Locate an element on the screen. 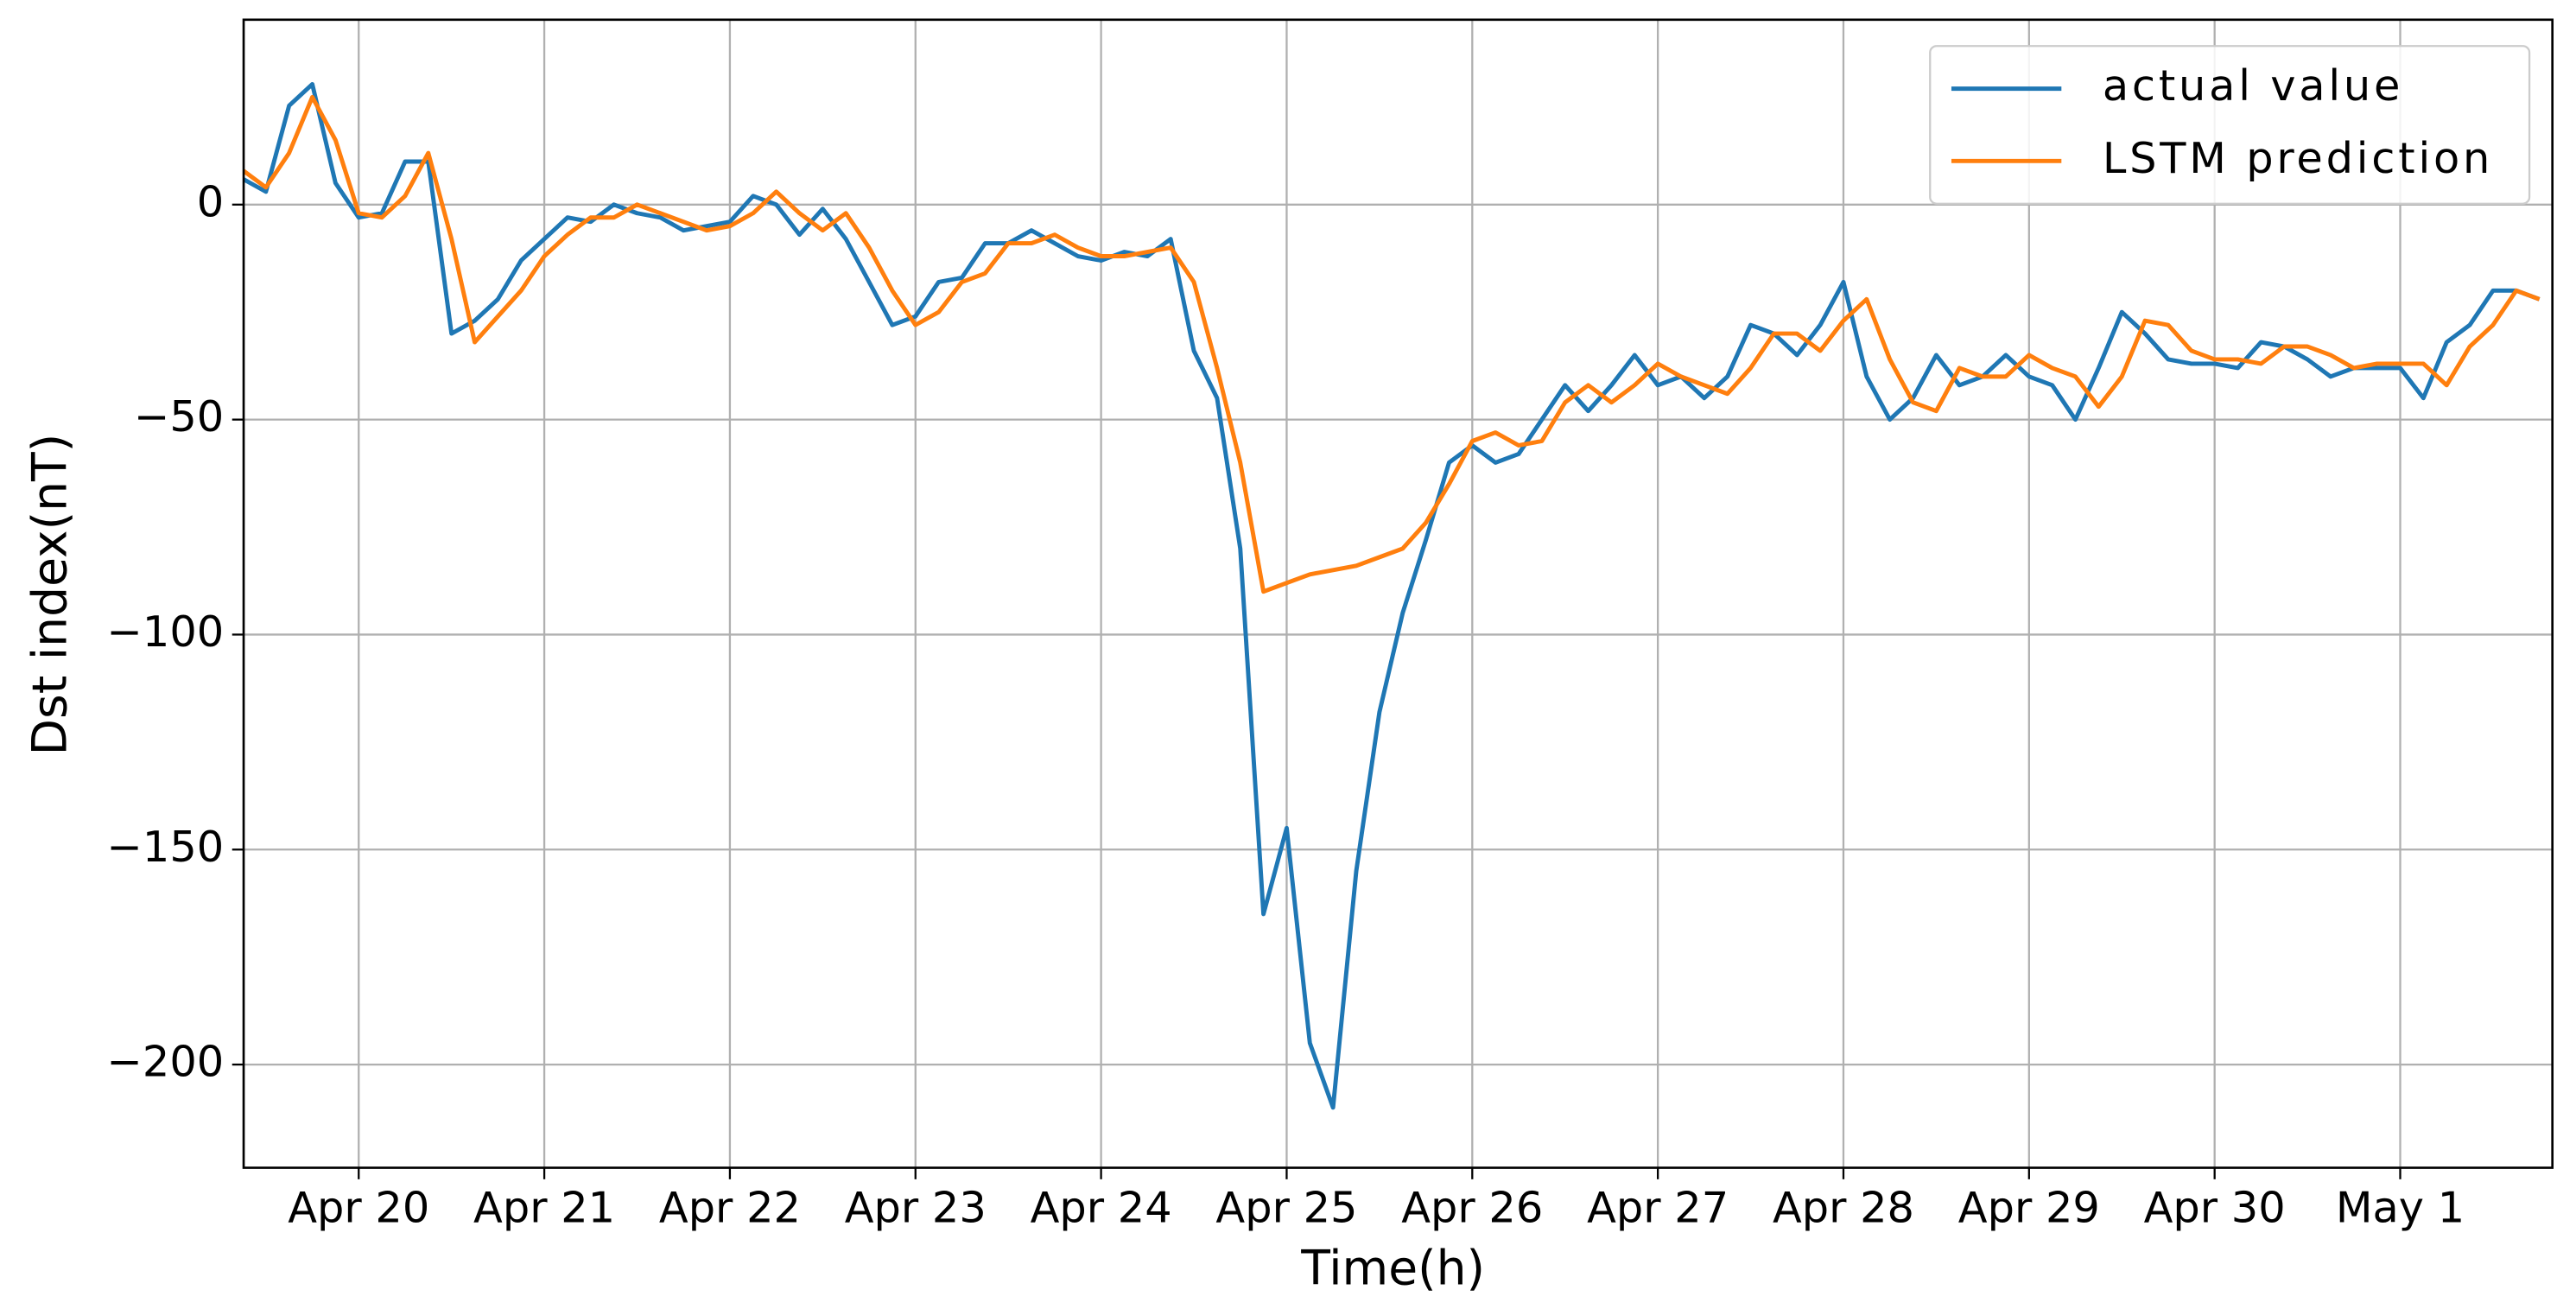 The image size is (2576, 1309). y-tick-label: −200 is located at coordinates (166, 1062).